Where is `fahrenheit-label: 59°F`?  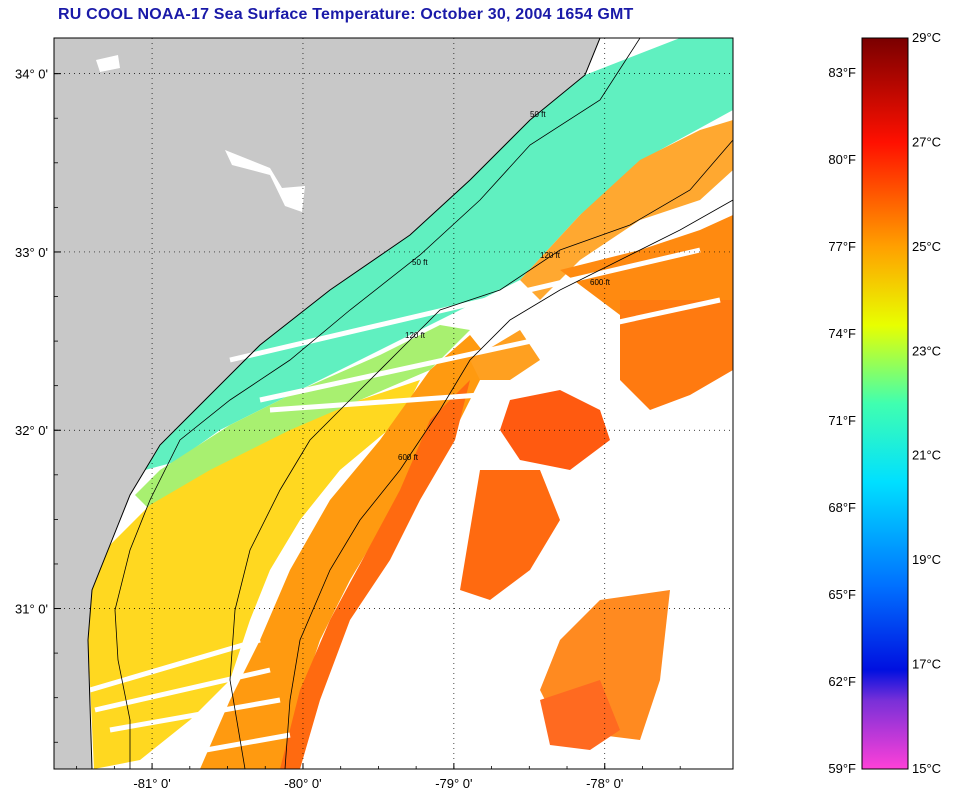 fahrenheit-label: 59°F is located at coordinates (842, 768).